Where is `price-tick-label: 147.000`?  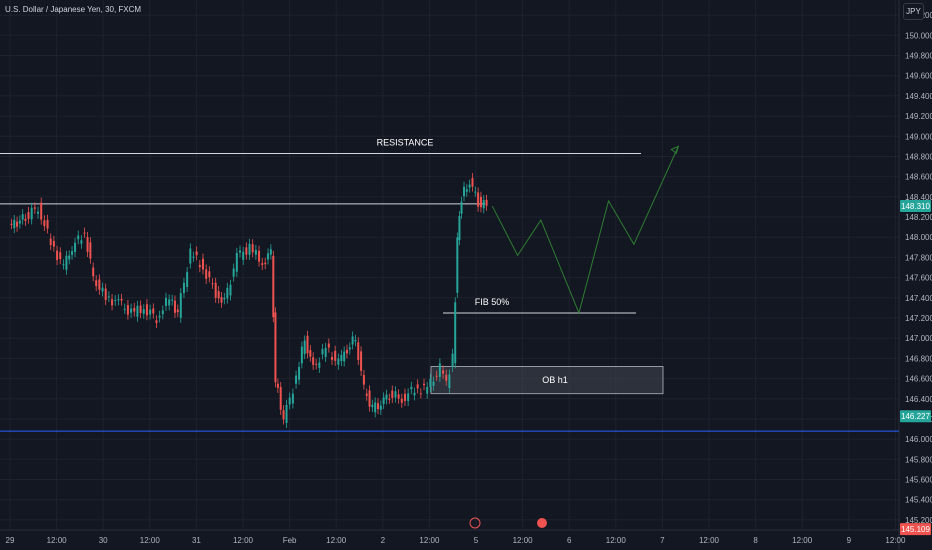 price-tick-label: 147.000 is located at coordinates (918, 338).